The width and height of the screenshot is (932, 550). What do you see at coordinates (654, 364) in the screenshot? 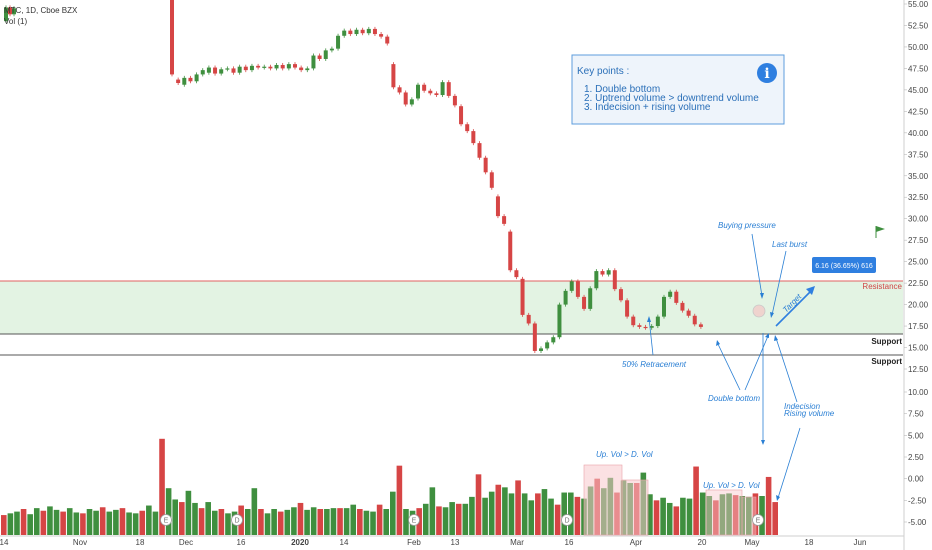
I see `retracement-annotation: 50% Retracement` at bounding box center [654, 364].